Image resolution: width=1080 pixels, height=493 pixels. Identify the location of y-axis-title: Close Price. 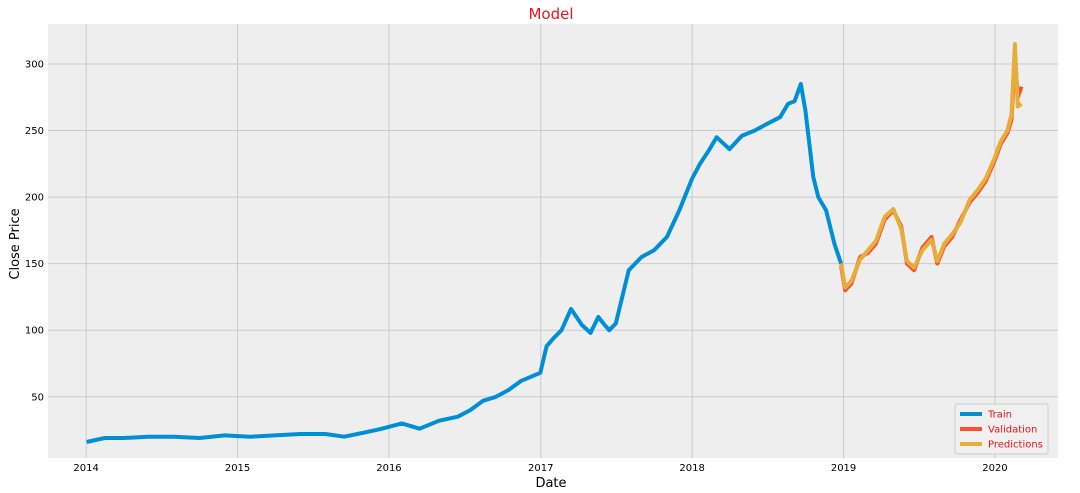
(15, 243).